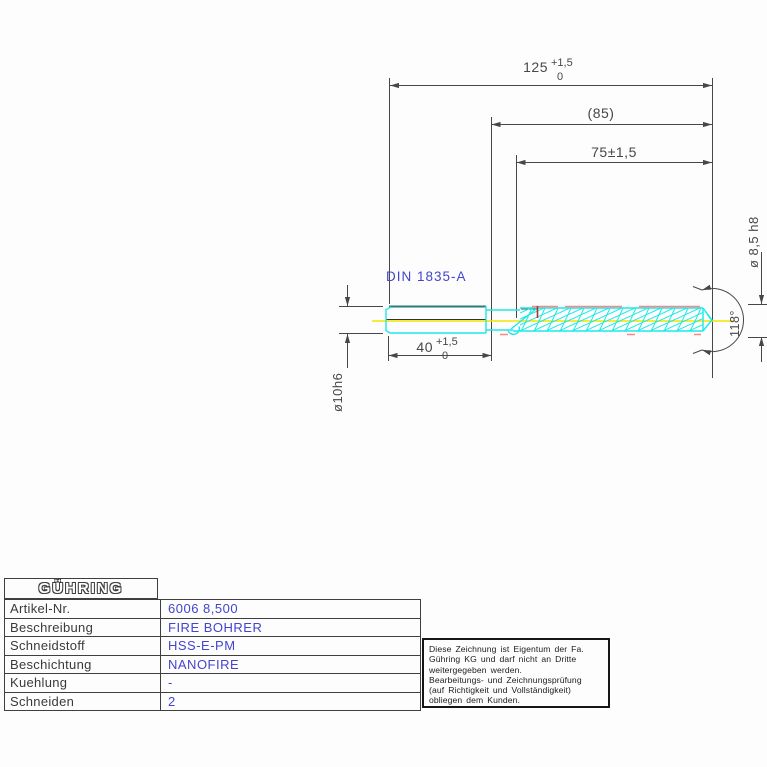  Describe the element at coordinates (170, 683) in the screenshot. I see `spec-value: -` at that location.